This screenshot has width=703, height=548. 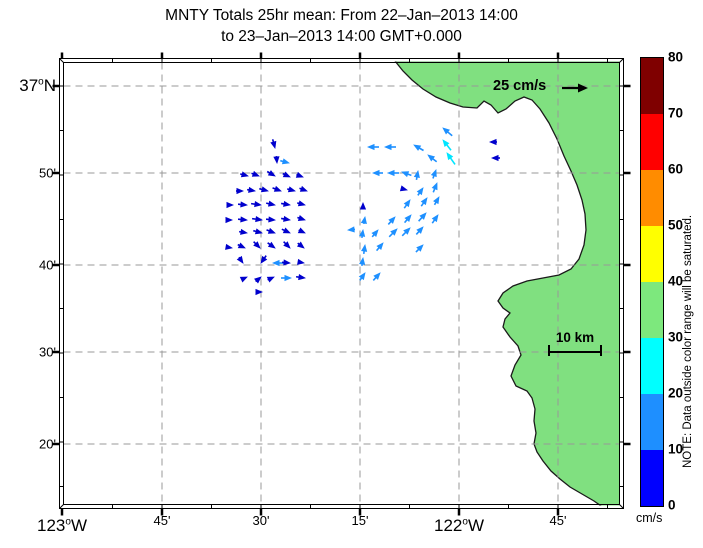 I want to click on title-line-2: to 23–Jan–2013 14:00 GMT+0.000, so click(x=341, y=36).